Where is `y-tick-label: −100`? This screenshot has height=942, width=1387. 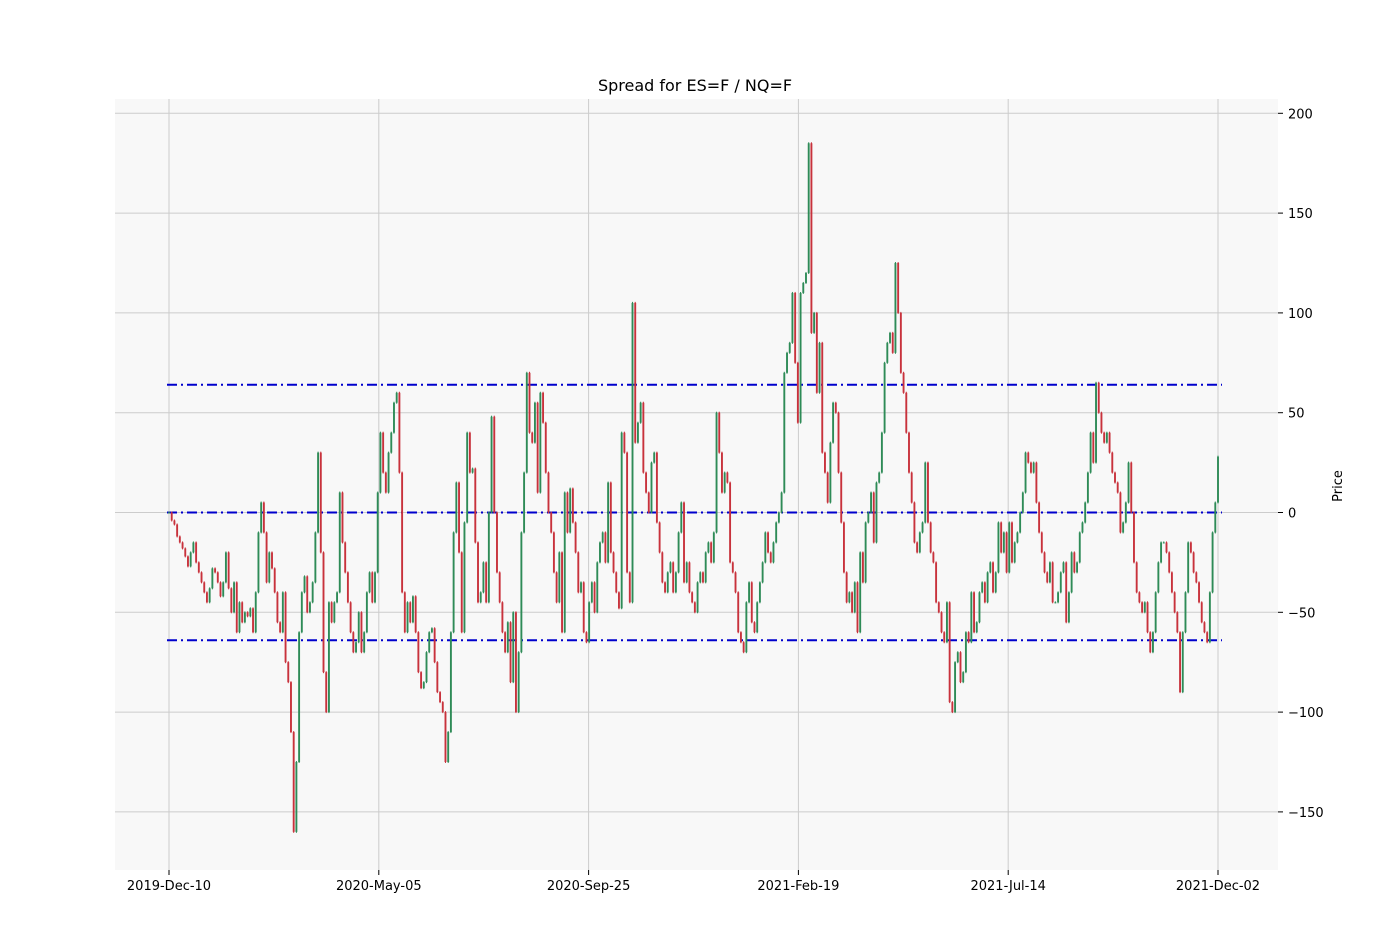 y-tick-label: −100 is located at coordinates (1306, 713).